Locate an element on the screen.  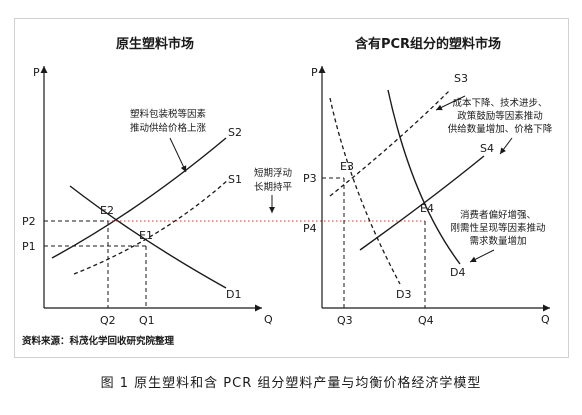
source-note: 资料来源：科茂化学回收研究院整理 is located at coordinates (98, 341).